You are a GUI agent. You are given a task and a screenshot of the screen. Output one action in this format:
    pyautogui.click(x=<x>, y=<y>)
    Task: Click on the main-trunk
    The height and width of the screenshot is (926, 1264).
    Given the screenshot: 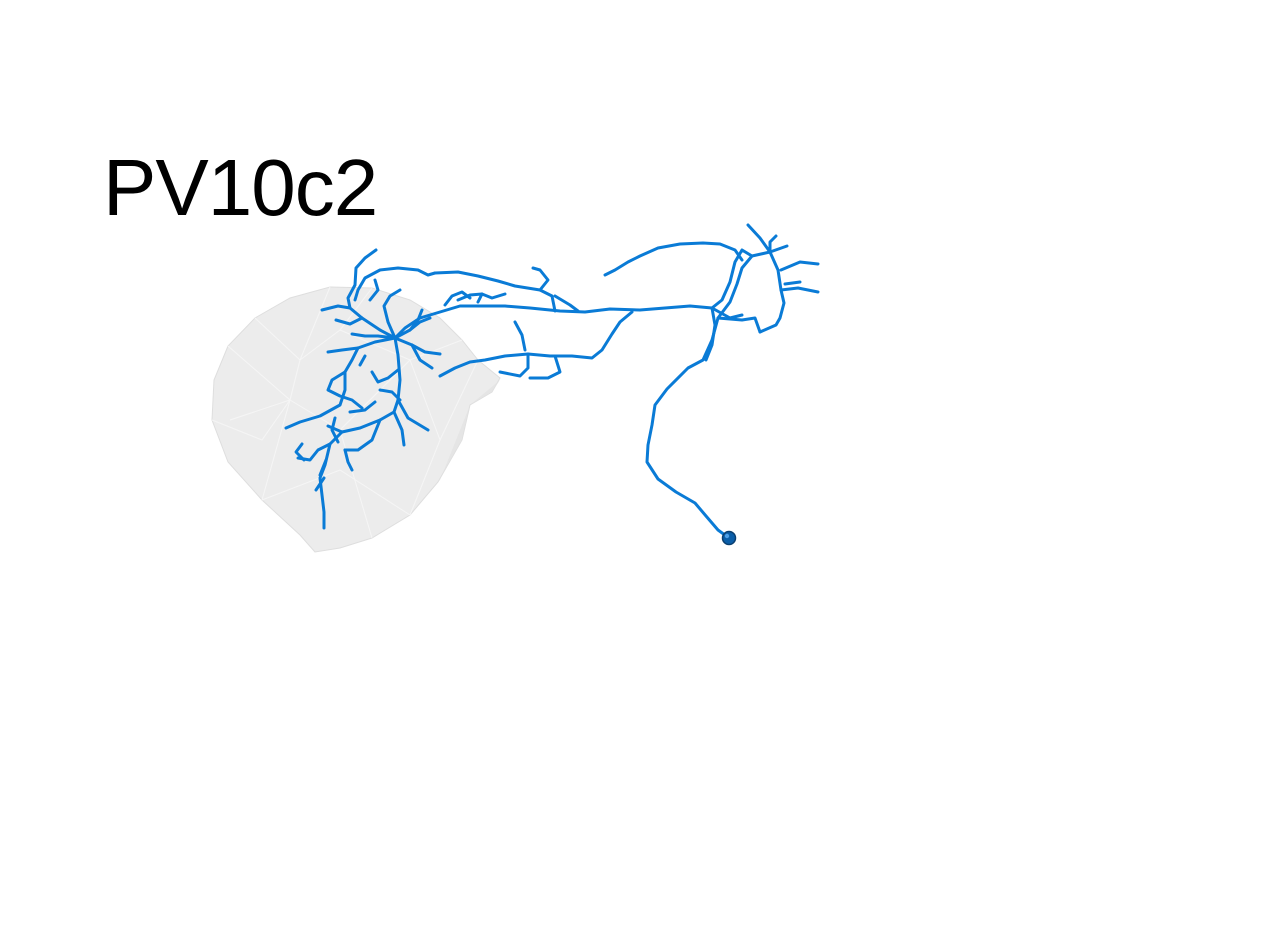 What is the action you would take?
    pyautogui.click(x=553, y=322)
    